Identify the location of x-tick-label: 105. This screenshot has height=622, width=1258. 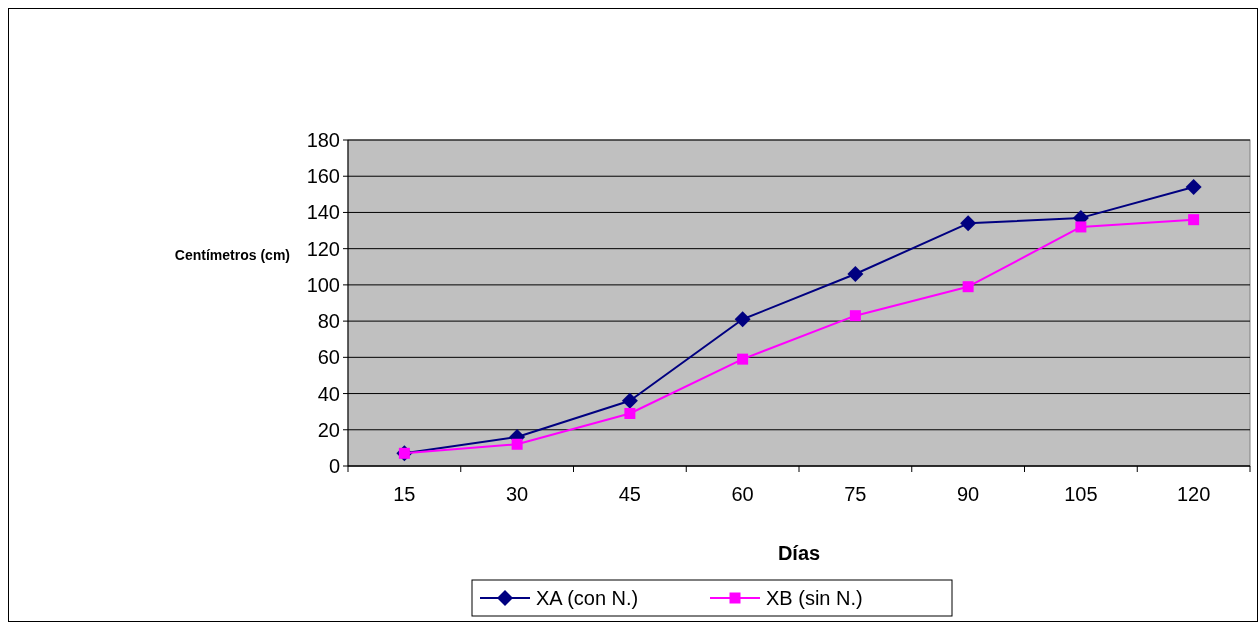
(1081, 494).